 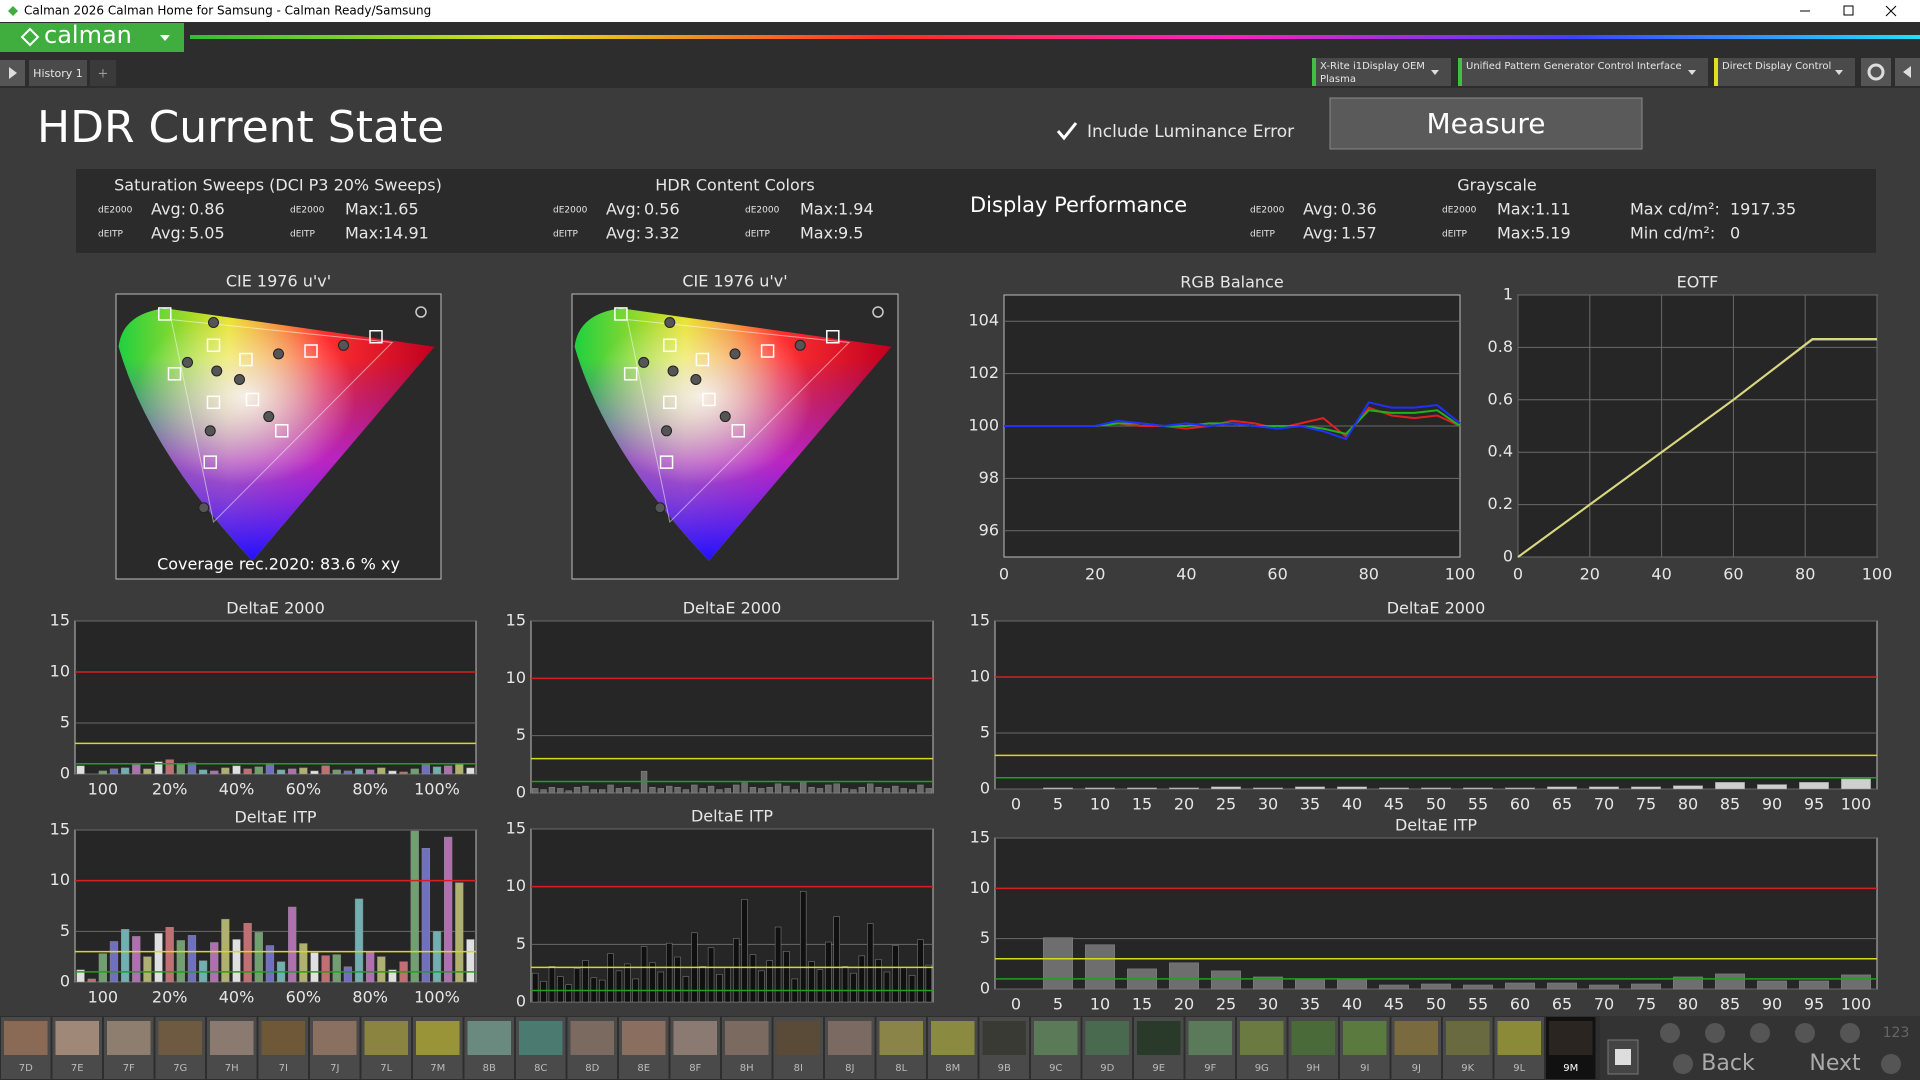 I want to click on save-button, so click(x=1760, y=1033).